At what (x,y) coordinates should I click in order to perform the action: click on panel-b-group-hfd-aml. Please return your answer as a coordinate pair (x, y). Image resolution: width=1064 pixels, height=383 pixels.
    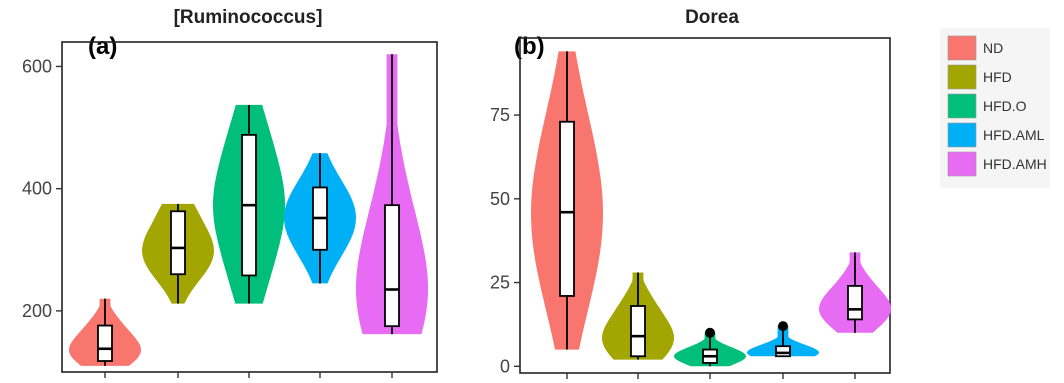
    Looking at the image, I should click on (783, 339).